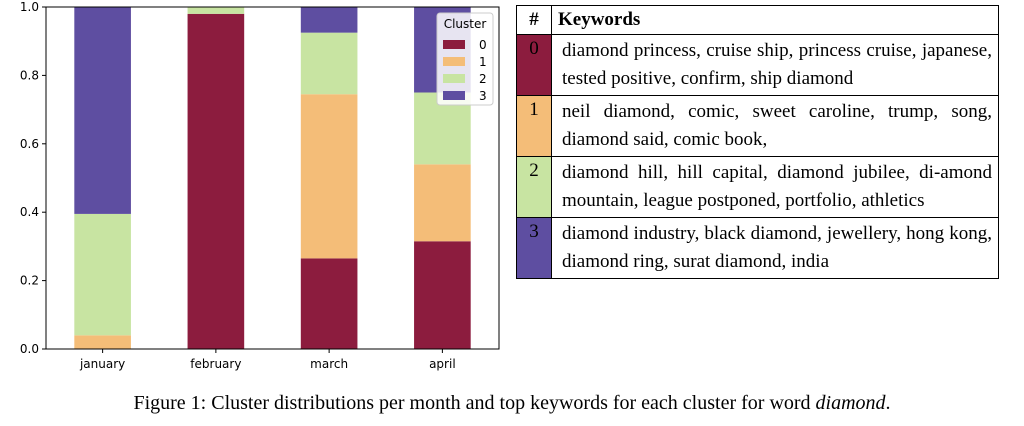 The height and width of the screenshot is (426, 1024). Describe the element at coordinates (29, 75) in the screenshot. I see `y-tick-label: 0.8` at that location.